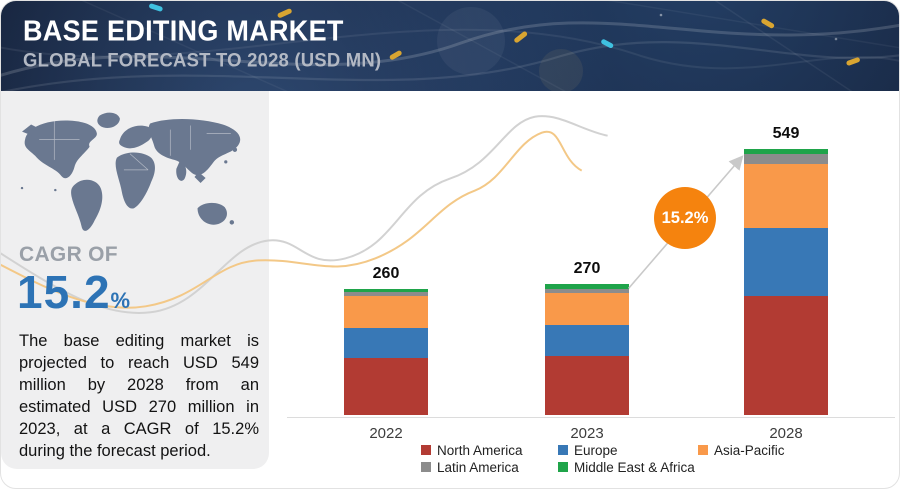 The height and width of the screenshot is (489, 900). I want to click on bar-total-2022: 260, so click(386, 273).